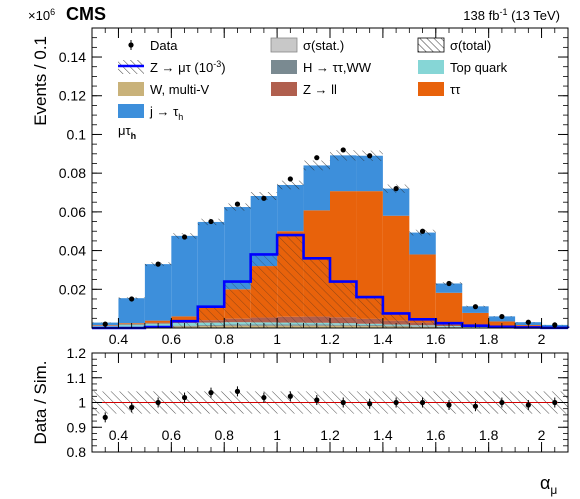 This screenshot has width=580, height=499. I want to click on ratio-x-tick-label: 1, so click(277, 435).